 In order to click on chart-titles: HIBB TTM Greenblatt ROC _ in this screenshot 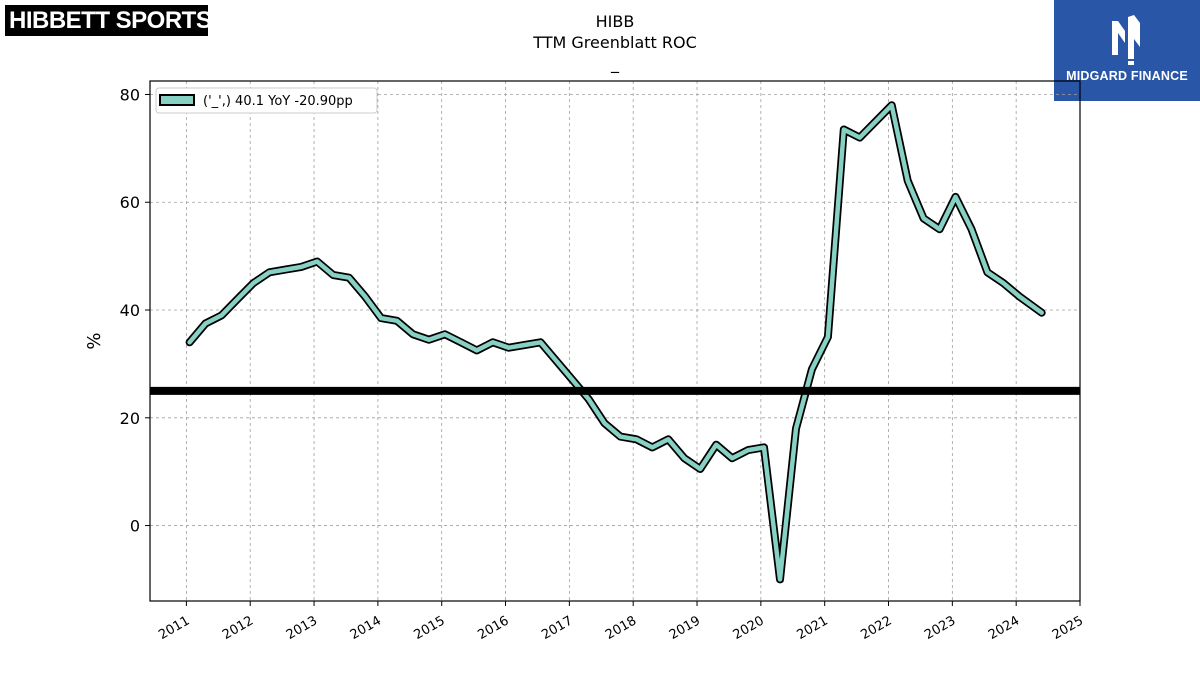, I will do `click(615, 42)`.